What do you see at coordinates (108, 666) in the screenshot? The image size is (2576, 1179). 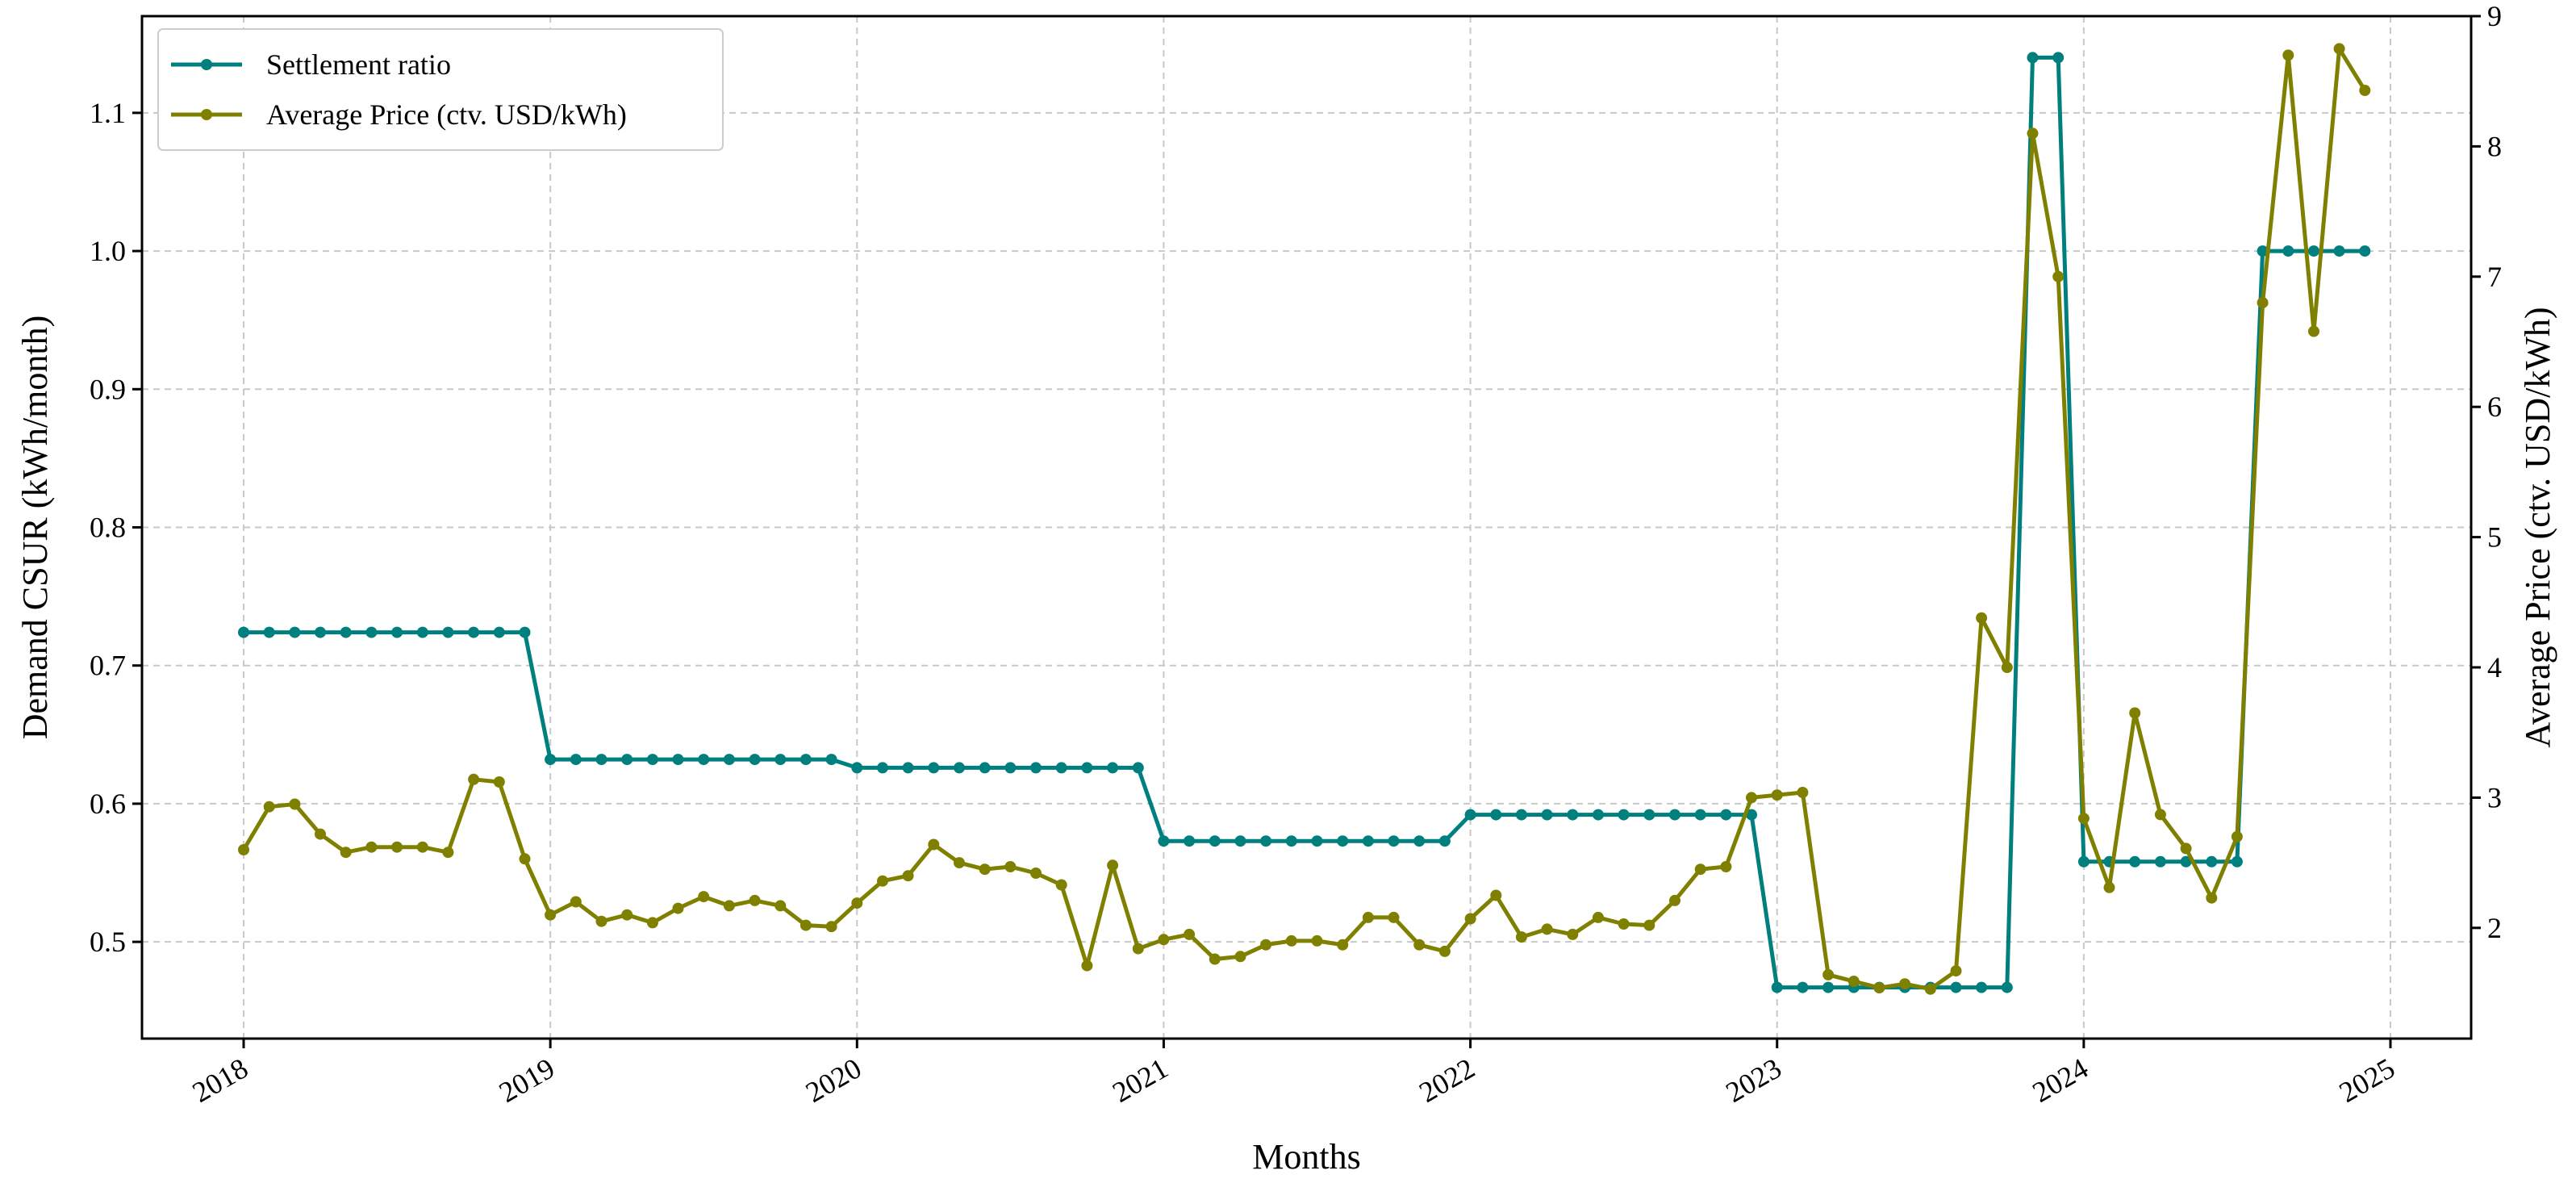 I see `y-left-tick-label: 0.7` at bounding box center [108, 666].